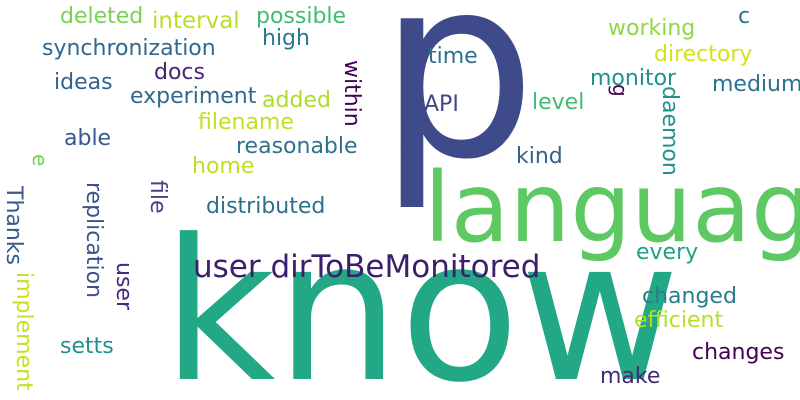 This screenshot has height=400, width=800. I want to click on word-make: make, so click(630, 376).